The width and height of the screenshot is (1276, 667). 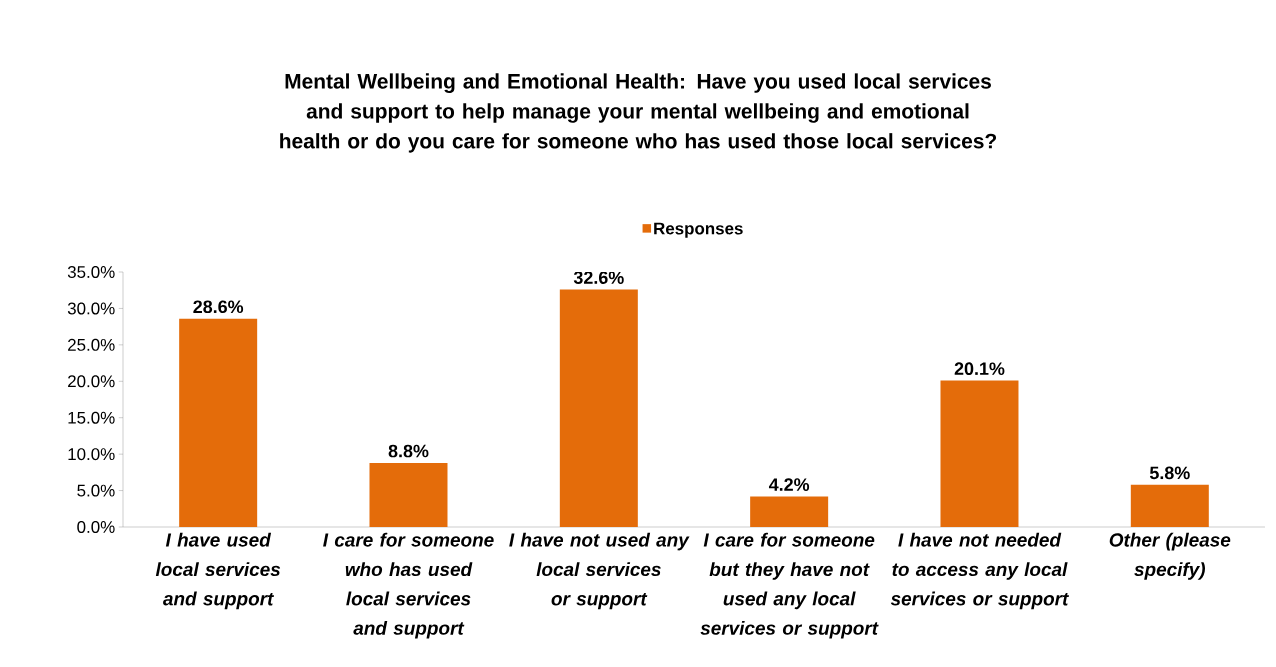 What do you see at coordinates (598, 277) in the screenshot?
I see `data-label: 32.6%` at bounding box center [598, 277].